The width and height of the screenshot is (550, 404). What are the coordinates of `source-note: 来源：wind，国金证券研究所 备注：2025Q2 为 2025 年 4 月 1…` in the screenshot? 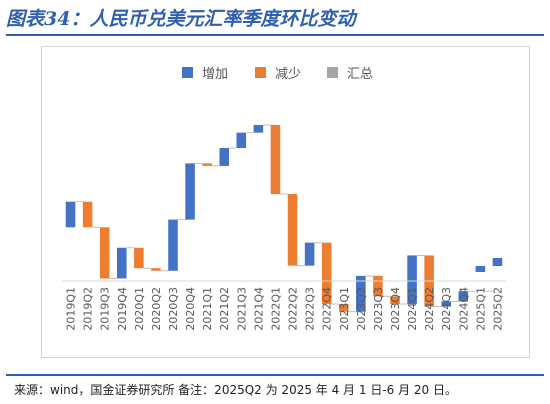 It's located at (235, 390).